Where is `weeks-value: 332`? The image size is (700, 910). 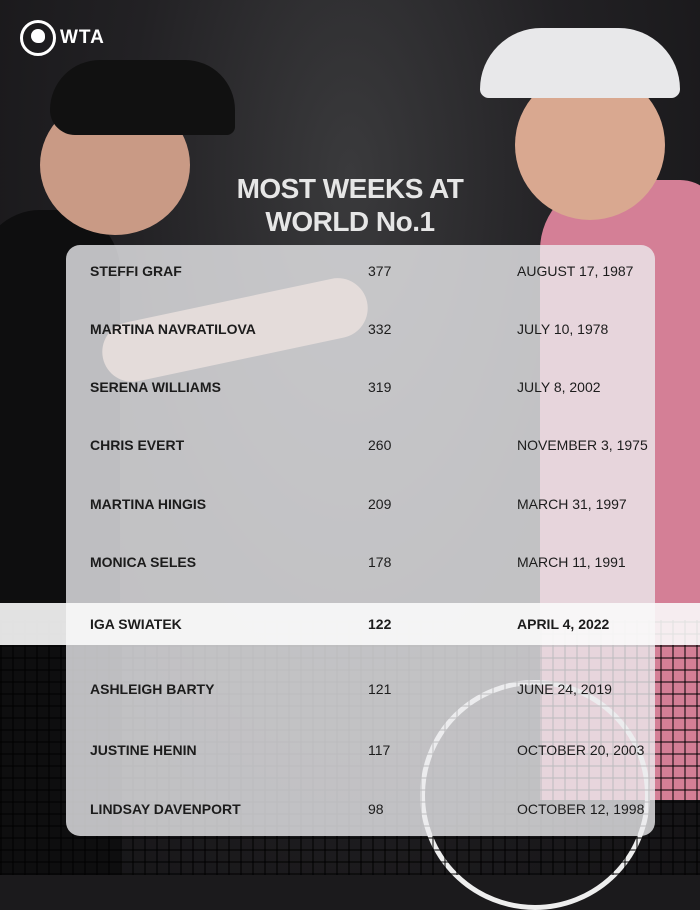 weeks-value: 332 is located at coordinates (380, 329).